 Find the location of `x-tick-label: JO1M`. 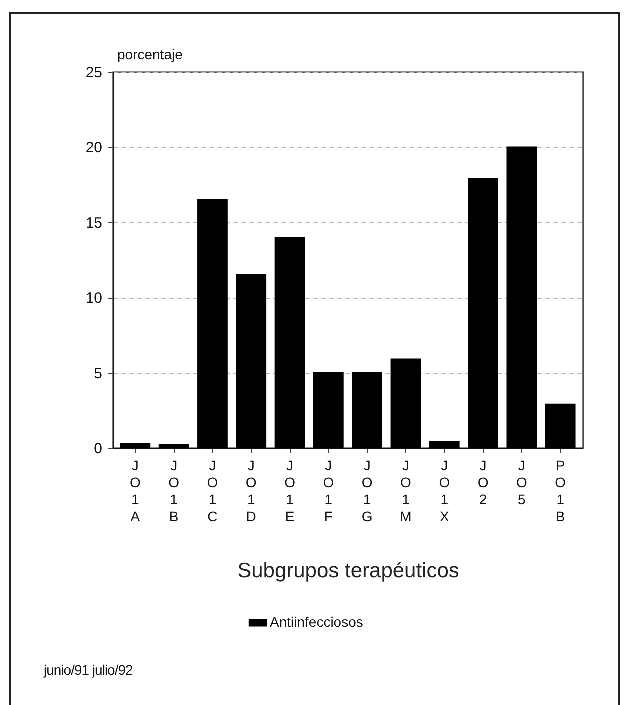

x-tick-label: JO1M is located at coordinates (406, 491).